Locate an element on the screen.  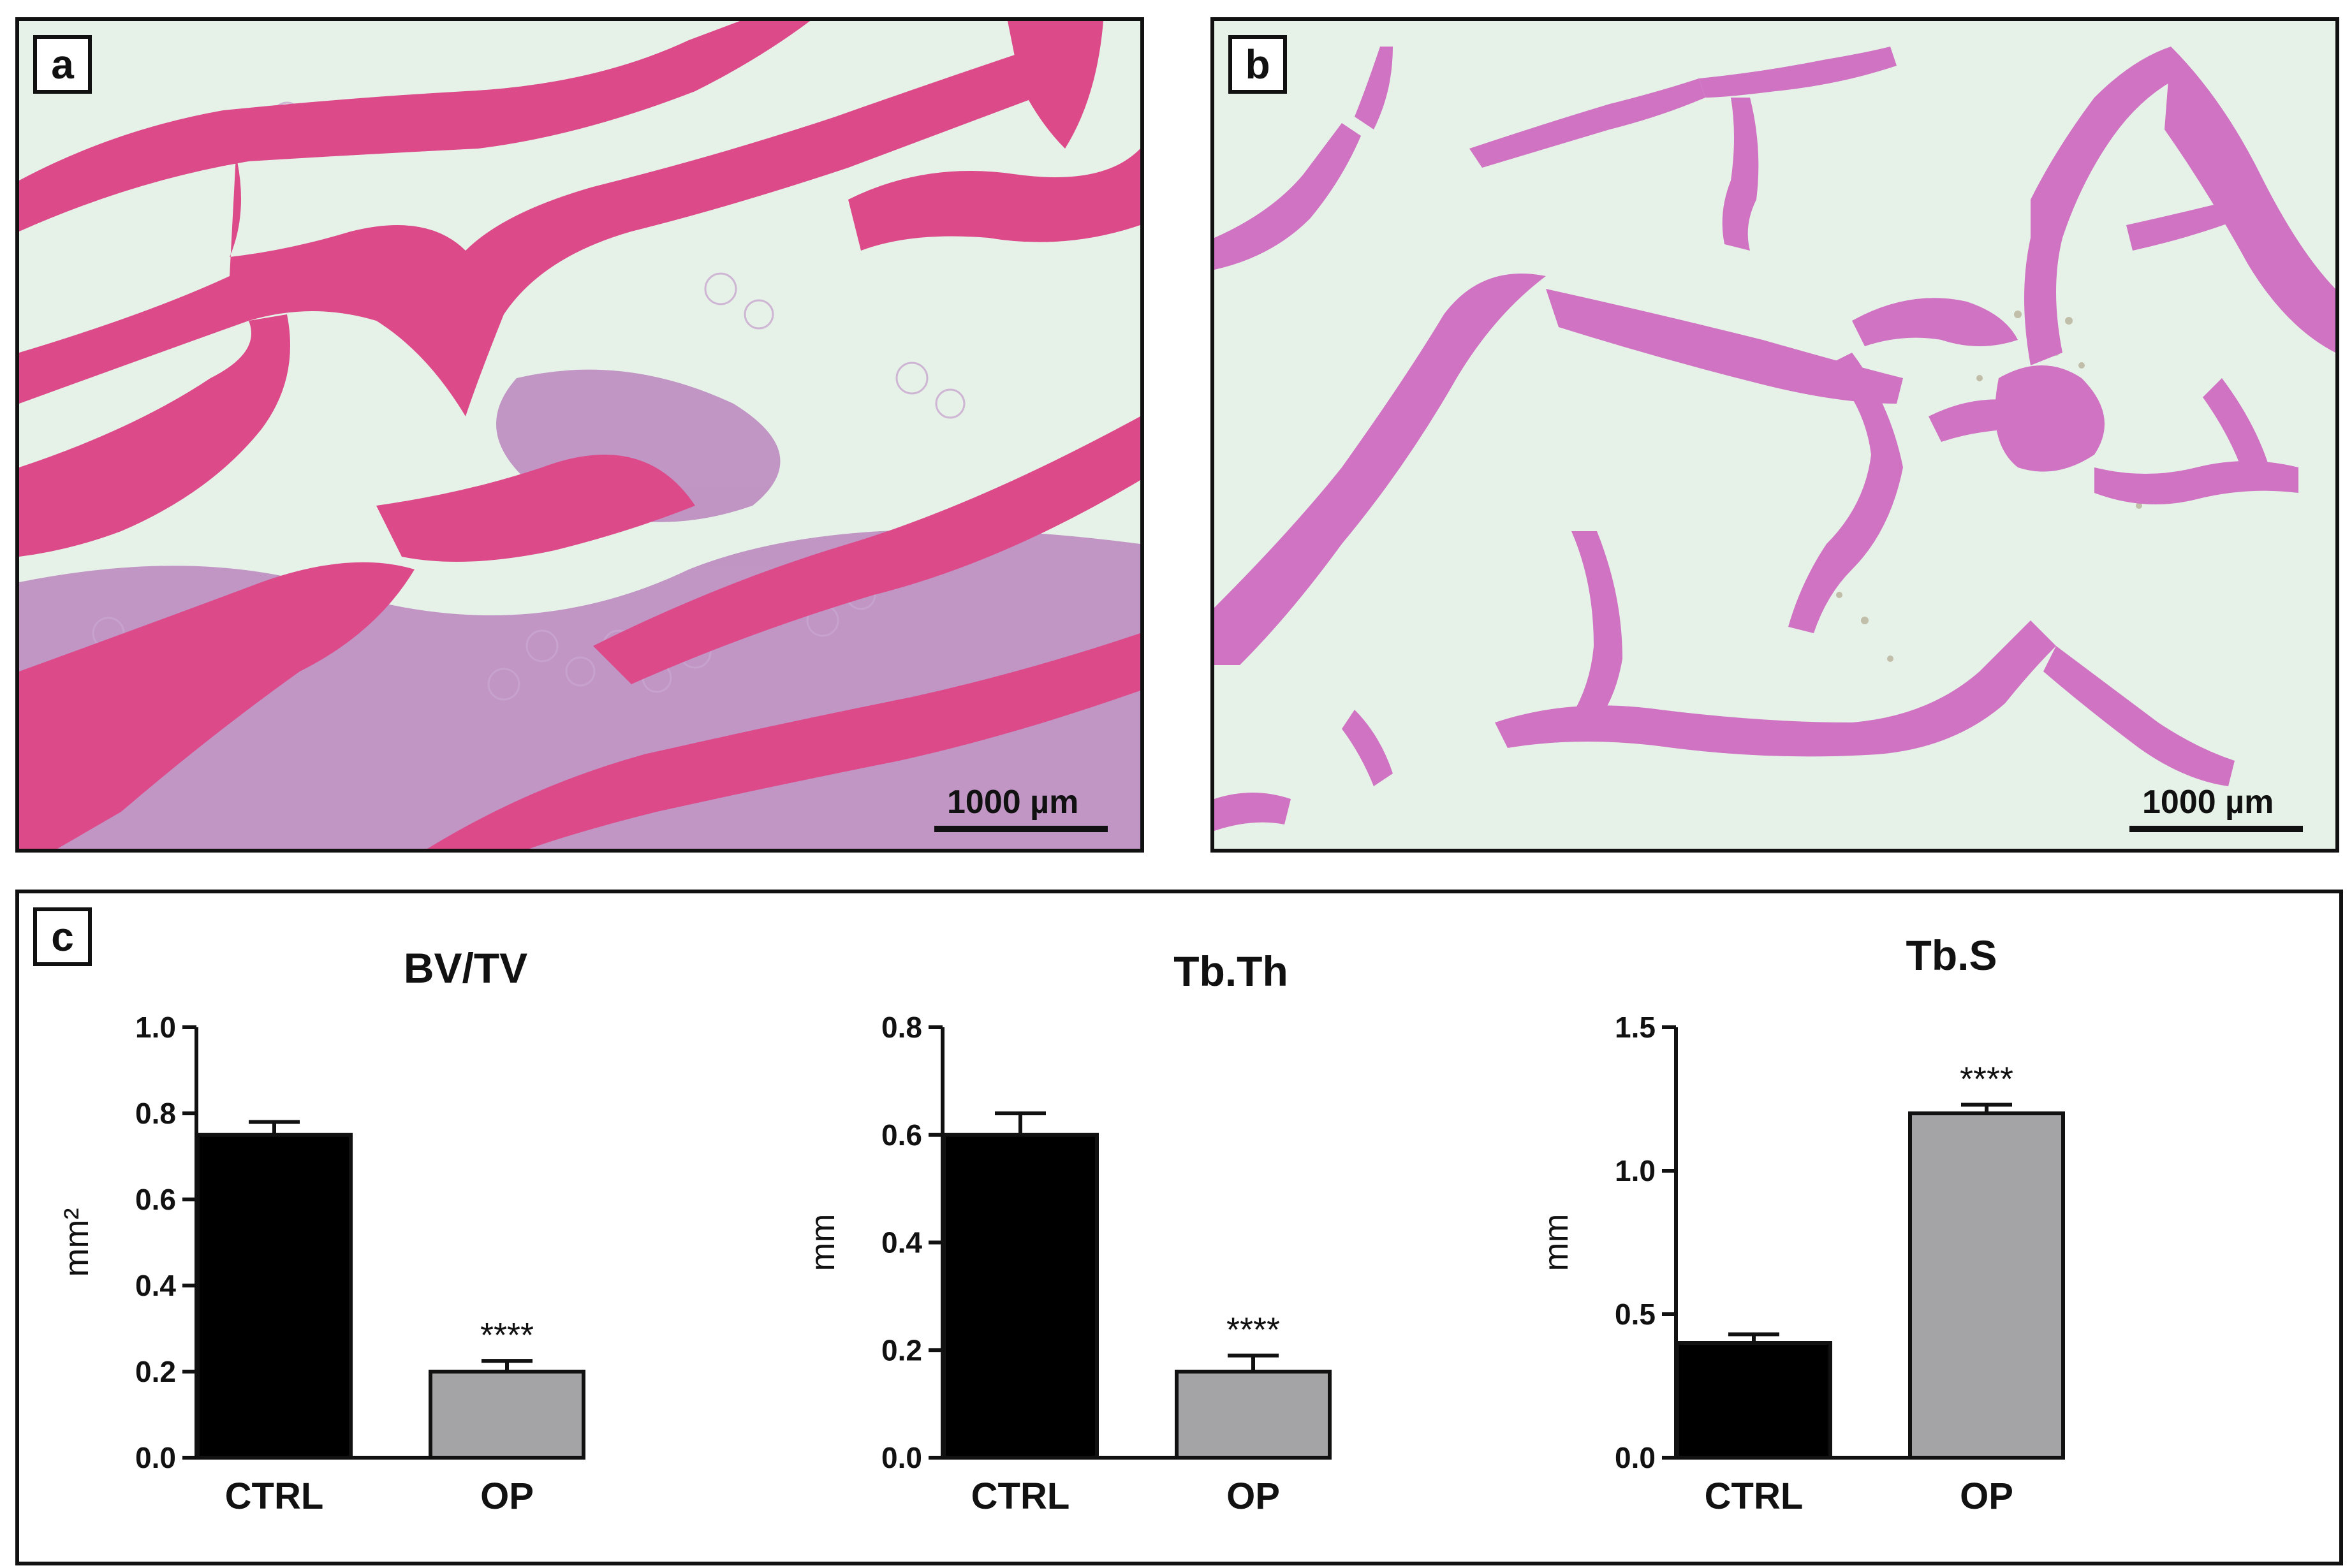
scale-bar-b is located at coordinates (2216, 829).